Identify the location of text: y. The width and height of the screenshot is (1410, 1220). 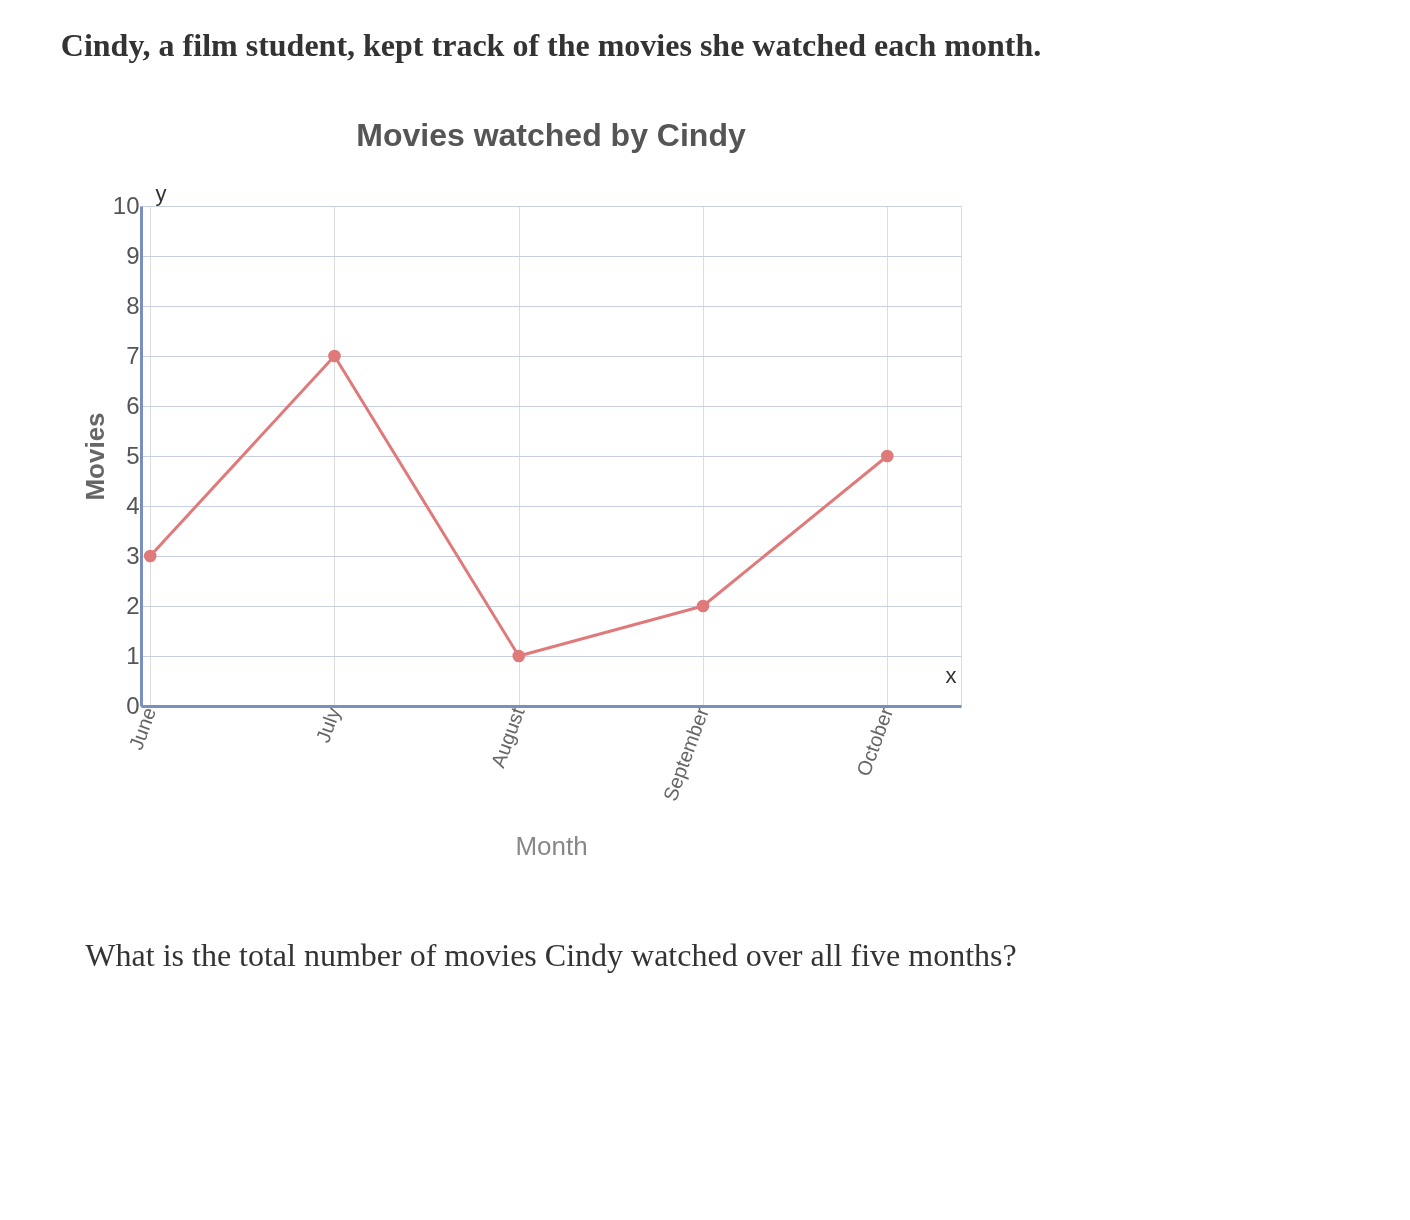
(161, 193).